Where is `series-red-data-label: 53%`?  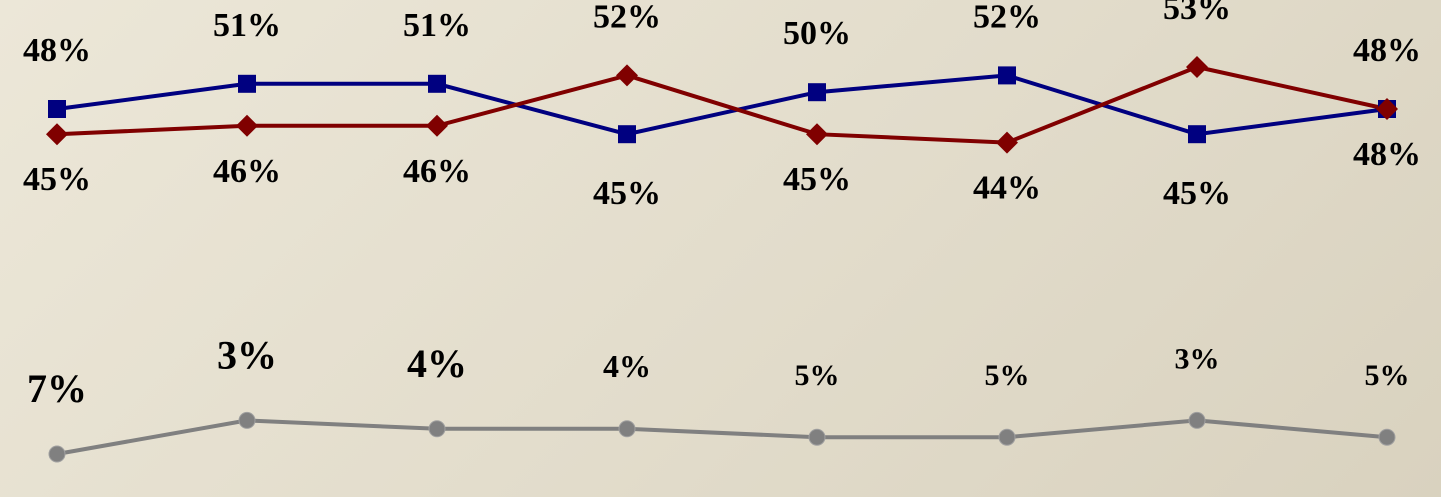 series-red-data-label: 53% is located at coordinates (1197, 13).